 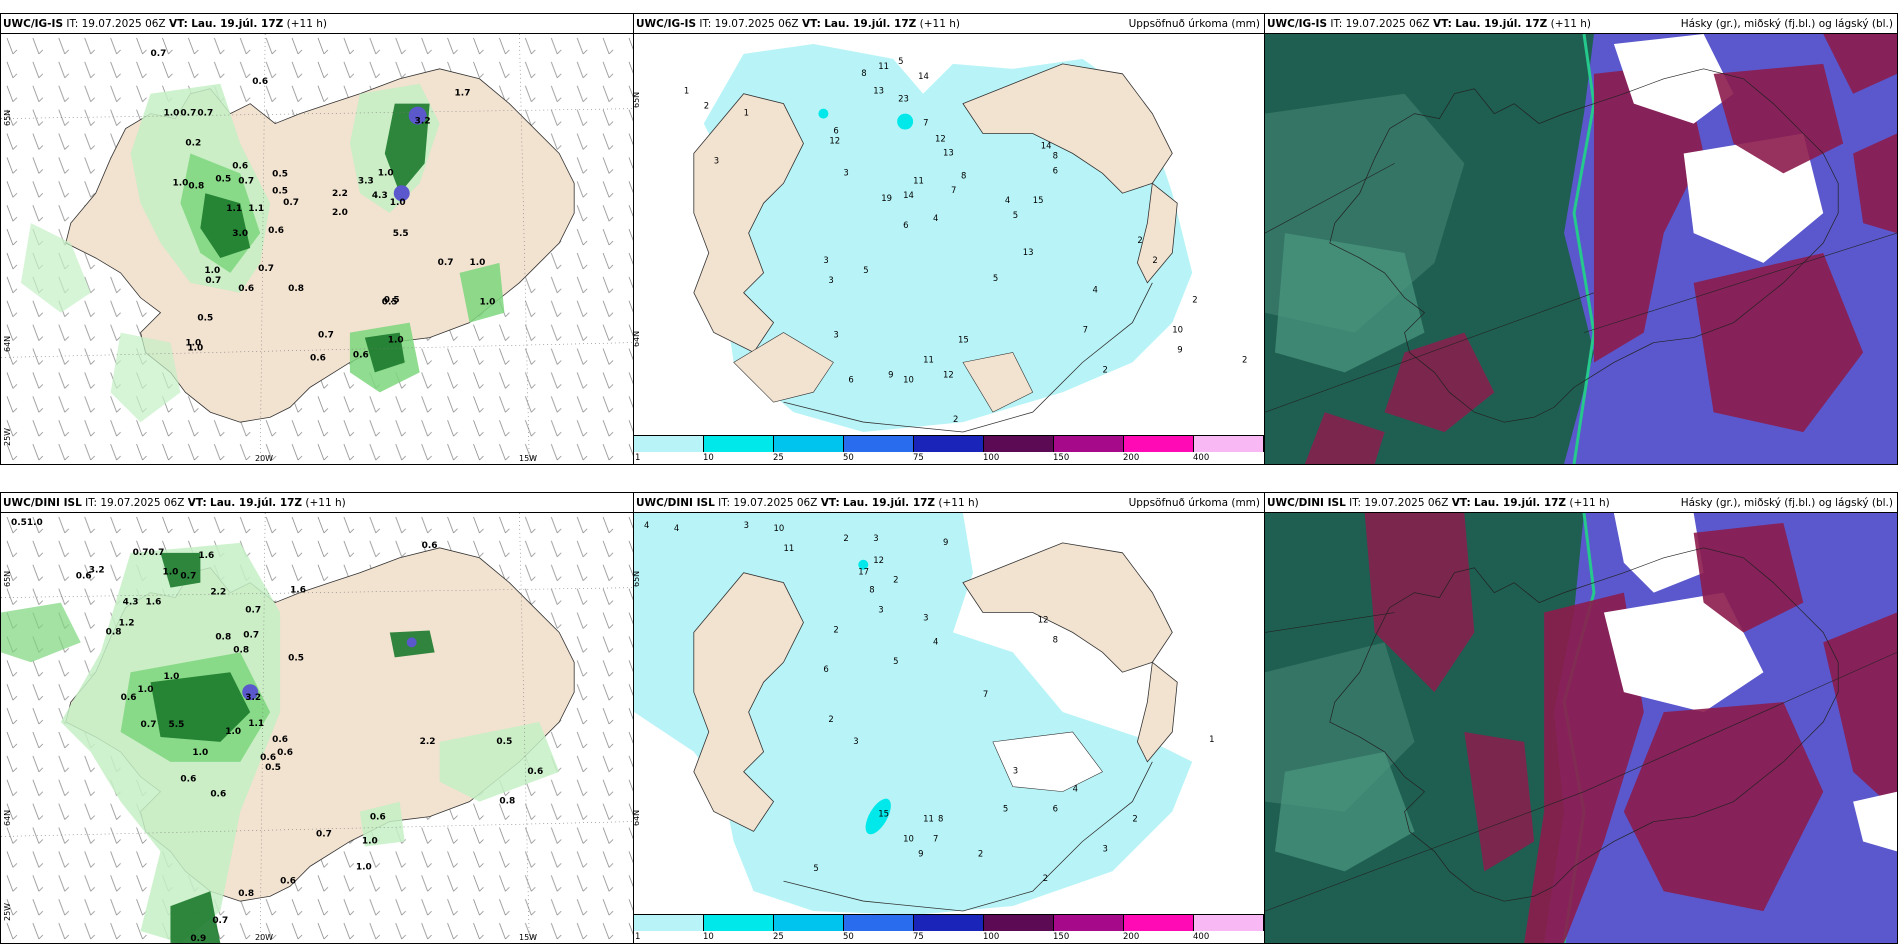 I want to click on value-label: 0.2, so click(x=193, y=143).